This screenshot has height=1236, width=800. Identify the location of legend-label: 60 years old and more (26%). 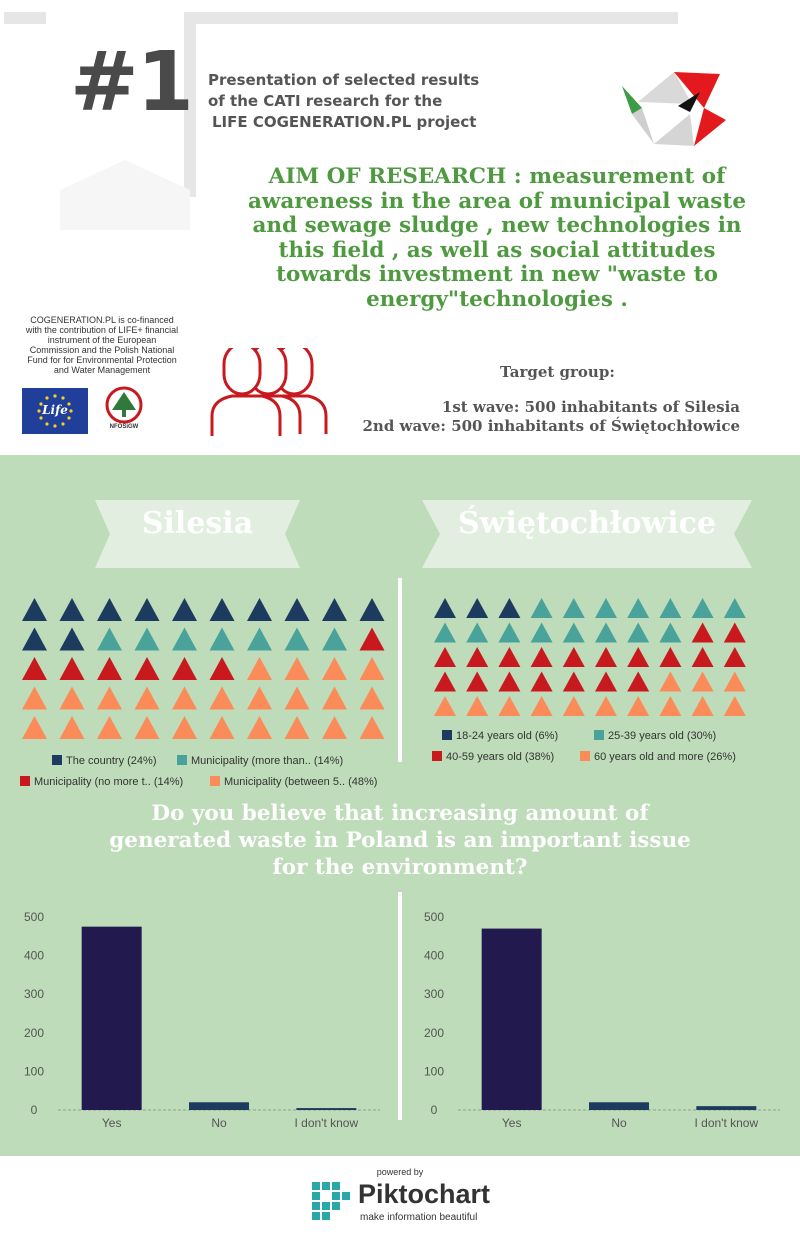
(665, 757).